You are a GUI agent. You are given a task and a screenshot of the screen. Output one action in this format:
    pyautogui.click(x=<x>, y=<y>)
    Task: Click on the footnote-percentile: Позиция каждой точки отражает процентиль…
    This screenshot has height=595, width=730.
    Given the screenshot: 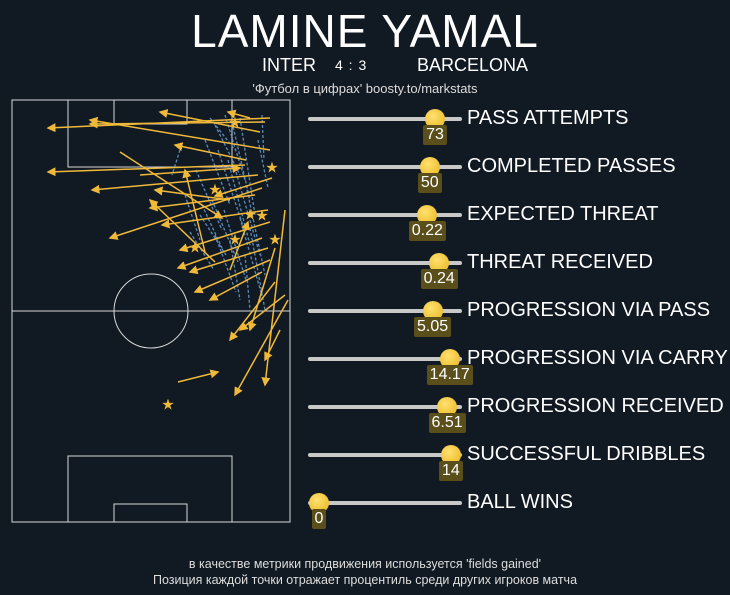 What is the action you would take?
    pyautogui.click(x=365, y=580)
    